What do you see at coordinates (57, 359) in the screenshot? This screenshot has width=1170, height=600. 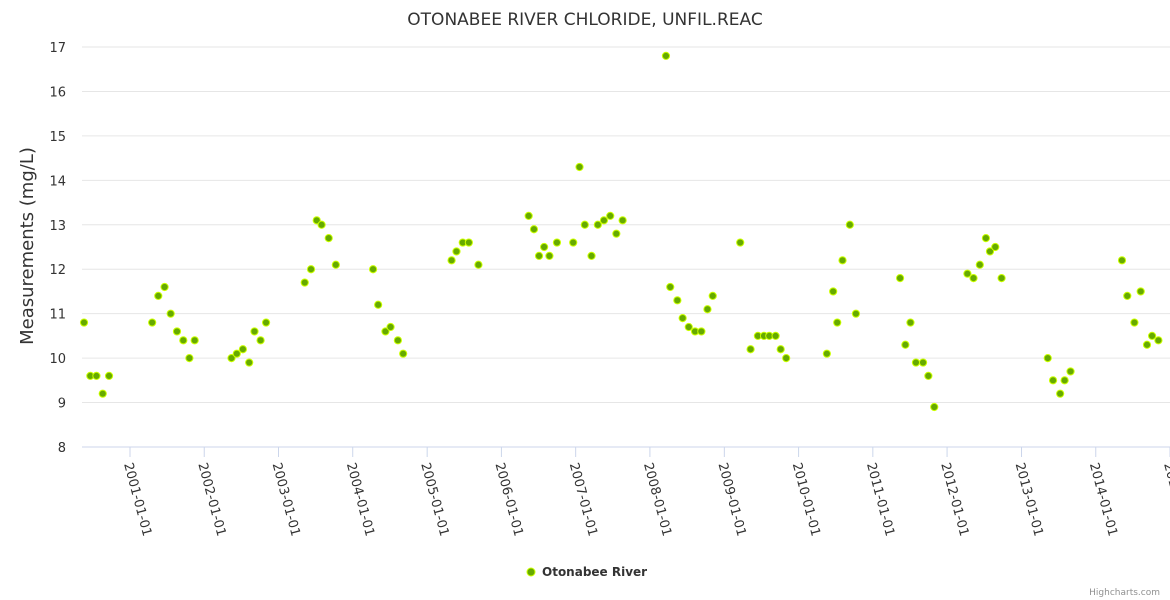 I see `y-tick-label: 10` at bounding box center [57, 359].